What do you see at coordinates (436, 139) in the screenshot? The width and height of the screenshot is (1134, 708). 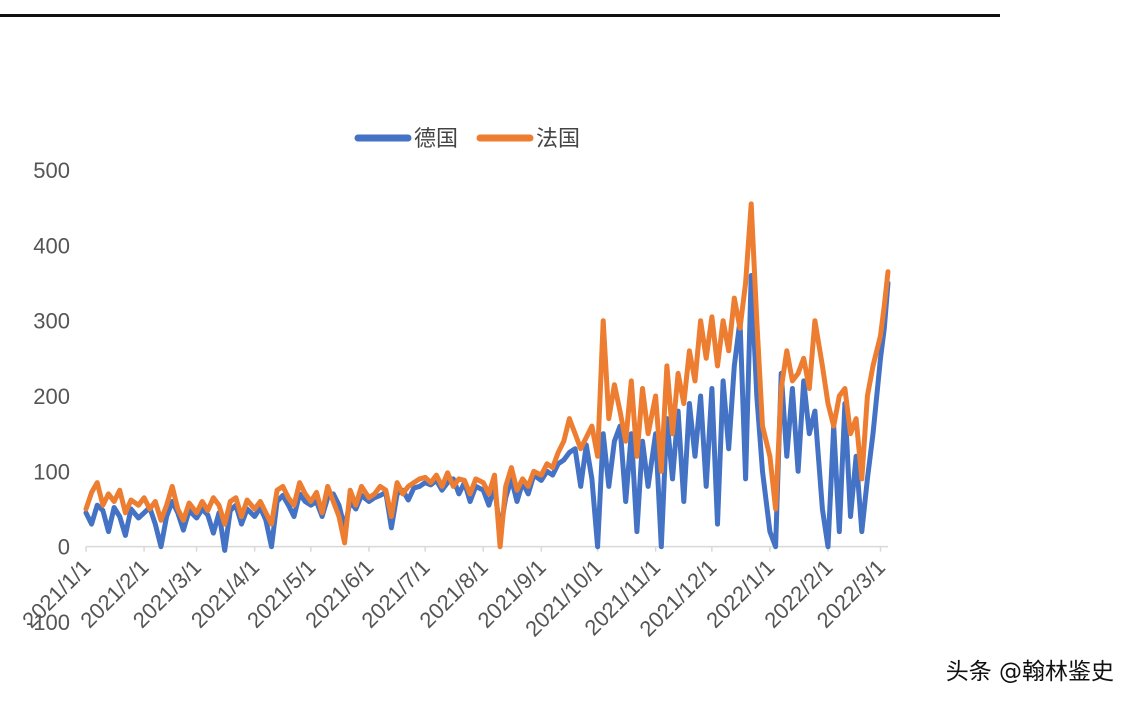 I see `legend-label: 德国` at bounding box center [436, 139].